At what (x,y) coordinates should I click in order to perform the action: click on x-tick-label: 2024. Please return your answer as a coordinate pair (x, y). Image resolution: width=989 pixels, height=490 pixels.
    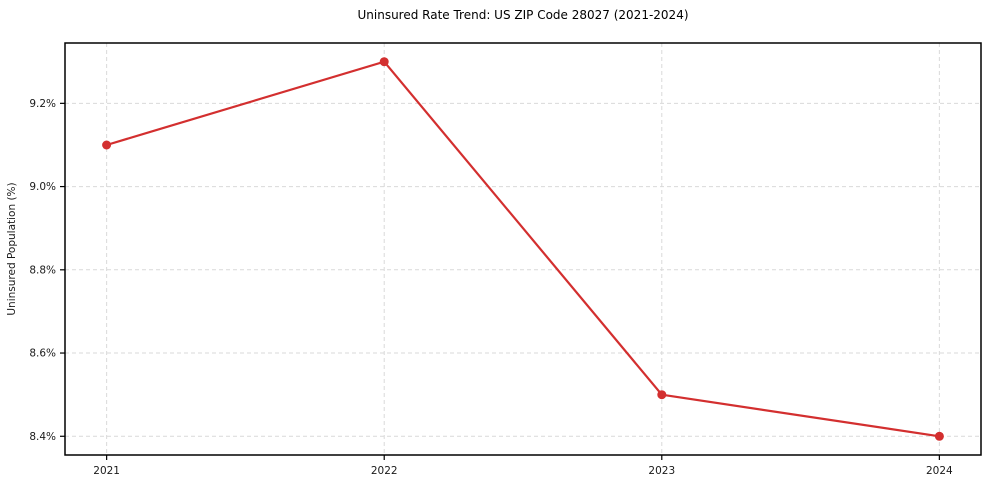
    Looking at the image, I should click on (939, 471).